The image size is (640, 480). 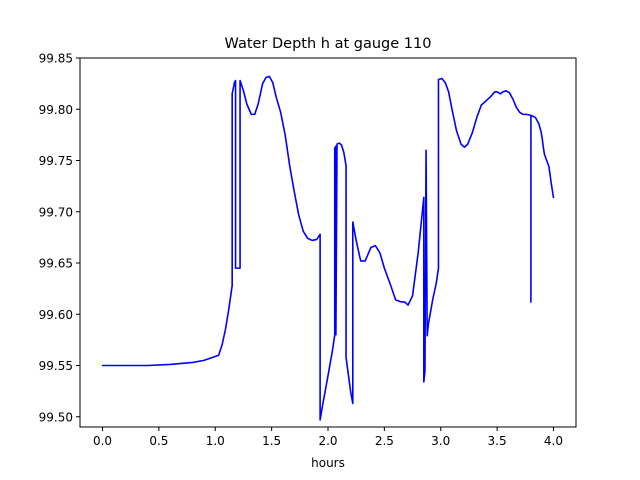 What do you see at coordinates (56, 110) in the screenshot?
I see `y-tick-label: 99.80` at bounding box center [56, 110].